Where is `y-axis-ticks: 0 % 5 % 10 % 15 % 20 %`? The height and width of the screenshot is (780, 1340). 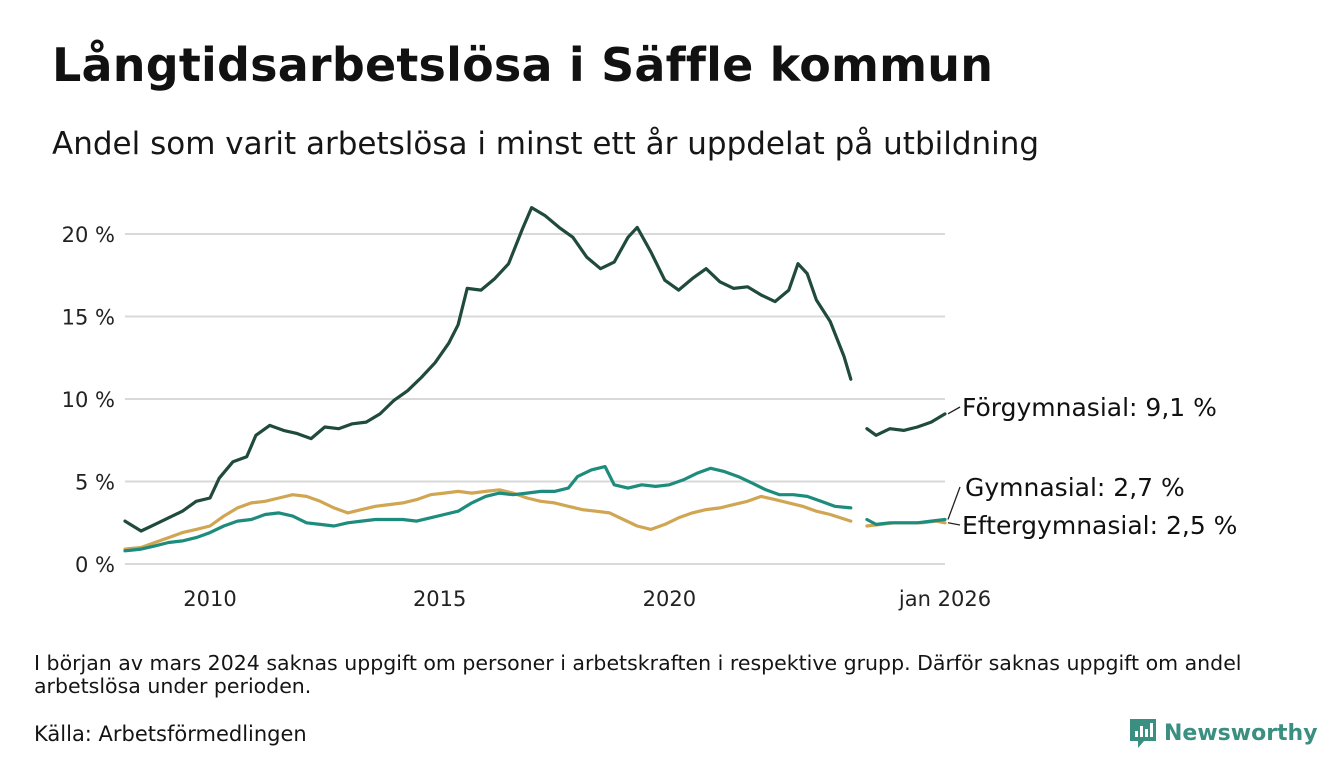 y-axis-ticks: 0 % 5 % 10 % 15 % 20 % is located at coordinates (88, 400).